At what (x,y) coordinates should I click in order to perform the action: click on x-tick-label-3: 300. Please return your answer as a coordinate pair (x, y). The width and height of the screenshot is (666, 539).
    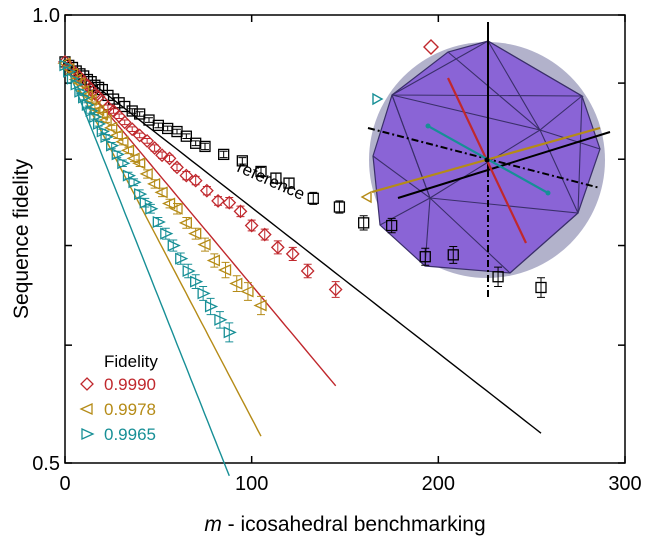
    Looking at the image, I should click on (624, 484).